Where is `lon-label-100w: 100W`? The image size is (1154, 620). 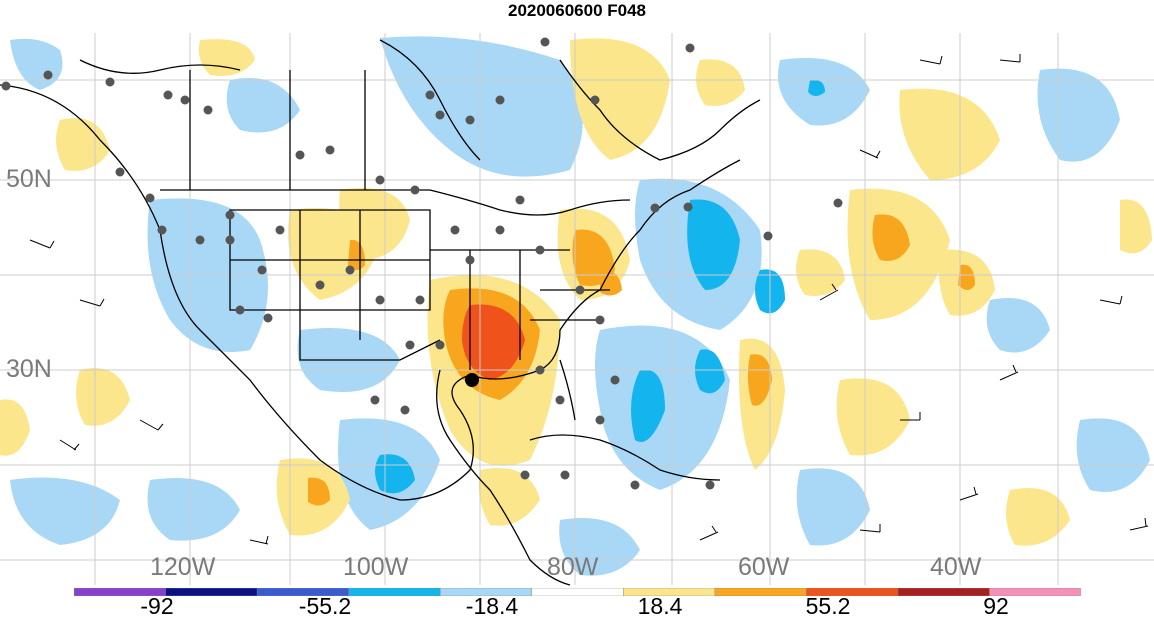 lon-label-100w: 100W is located at coordinates (376, 567).